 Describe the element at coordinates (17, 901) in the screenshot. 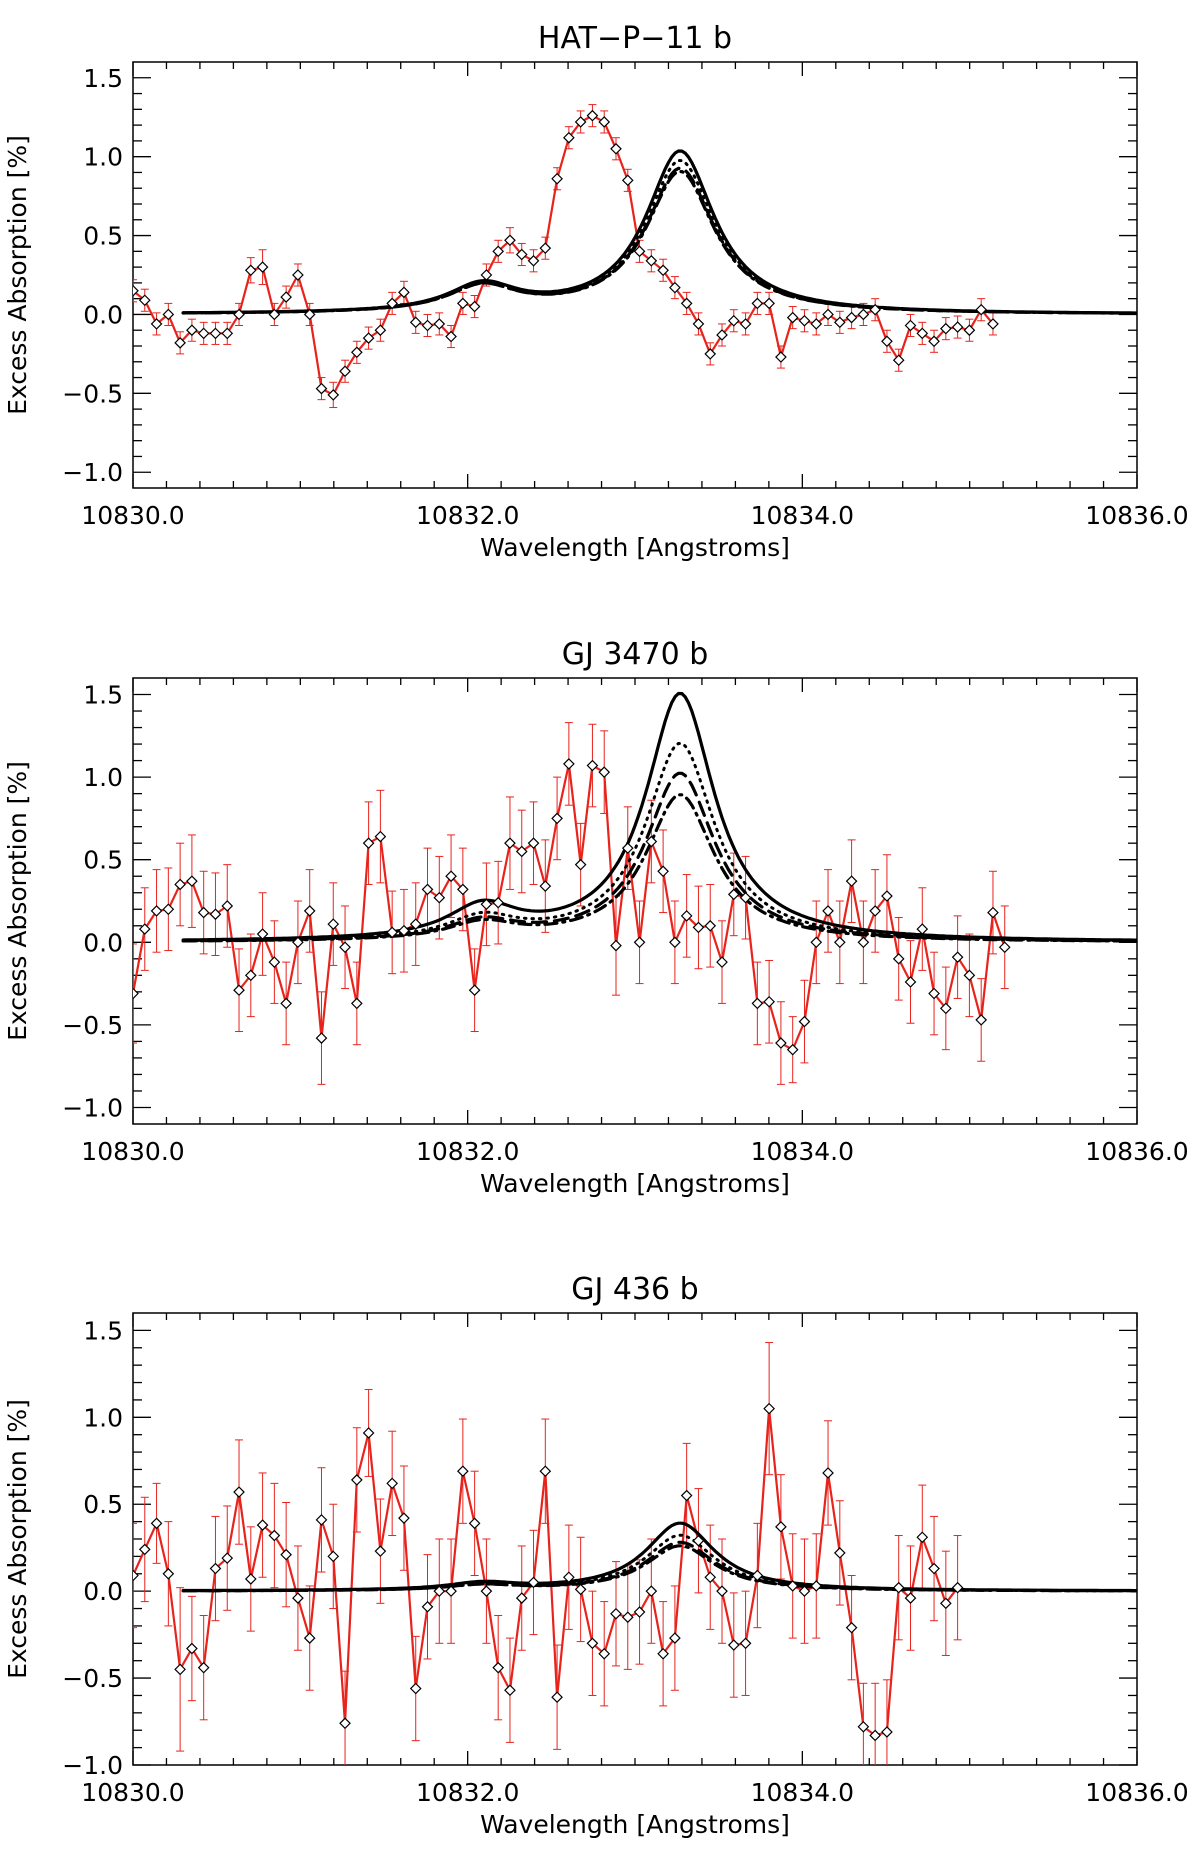

I see `y-axis-label: Excess Absorption [%]` at that location.